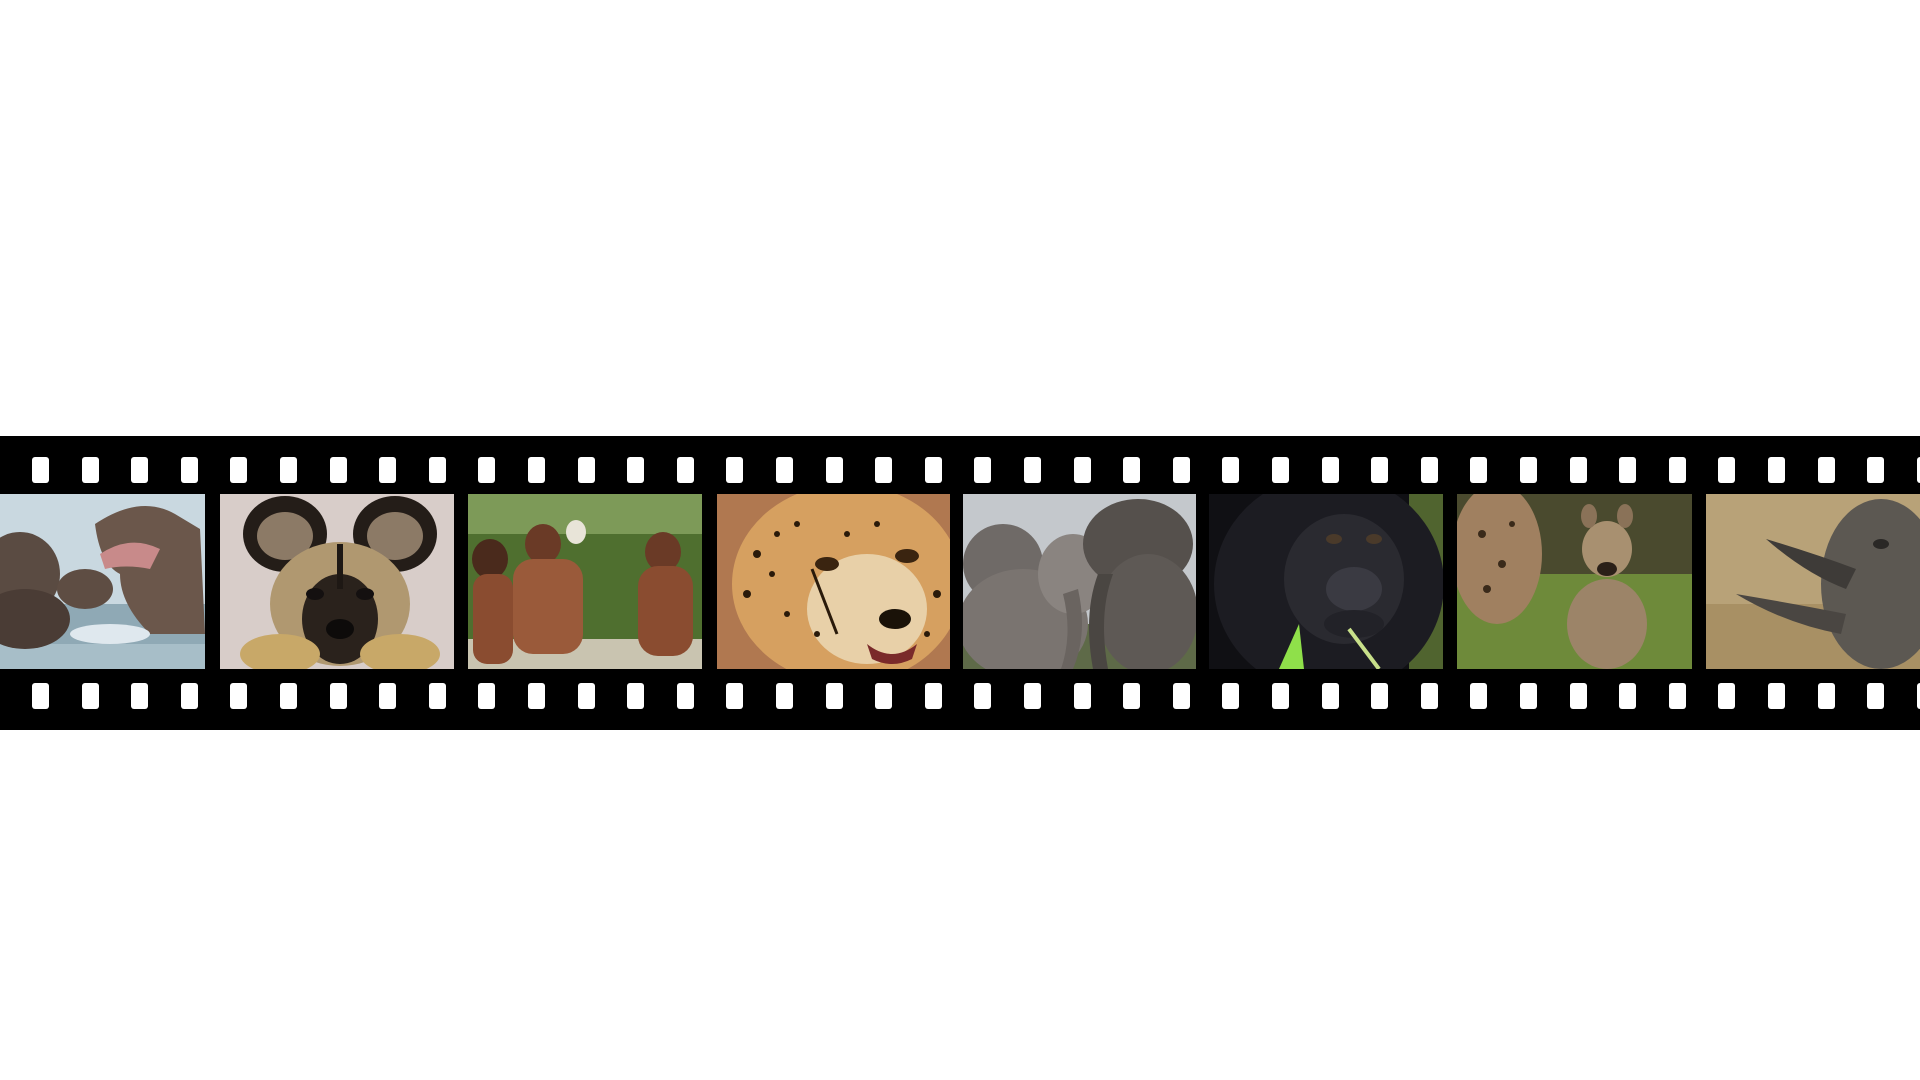 The image size is (1920, 1080). I want to click on frame-elephants-photo, so click(1079, 581).